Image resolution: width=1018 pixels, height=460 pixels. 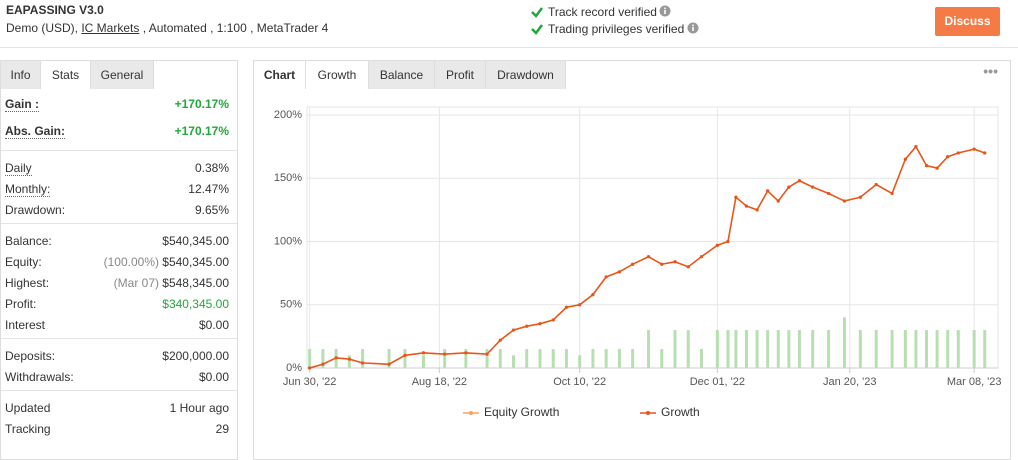 What do you see at coordinates (30, 356) in the screenshot?
I see `stat-label: Deposits:` at bounding box center [30, 356].